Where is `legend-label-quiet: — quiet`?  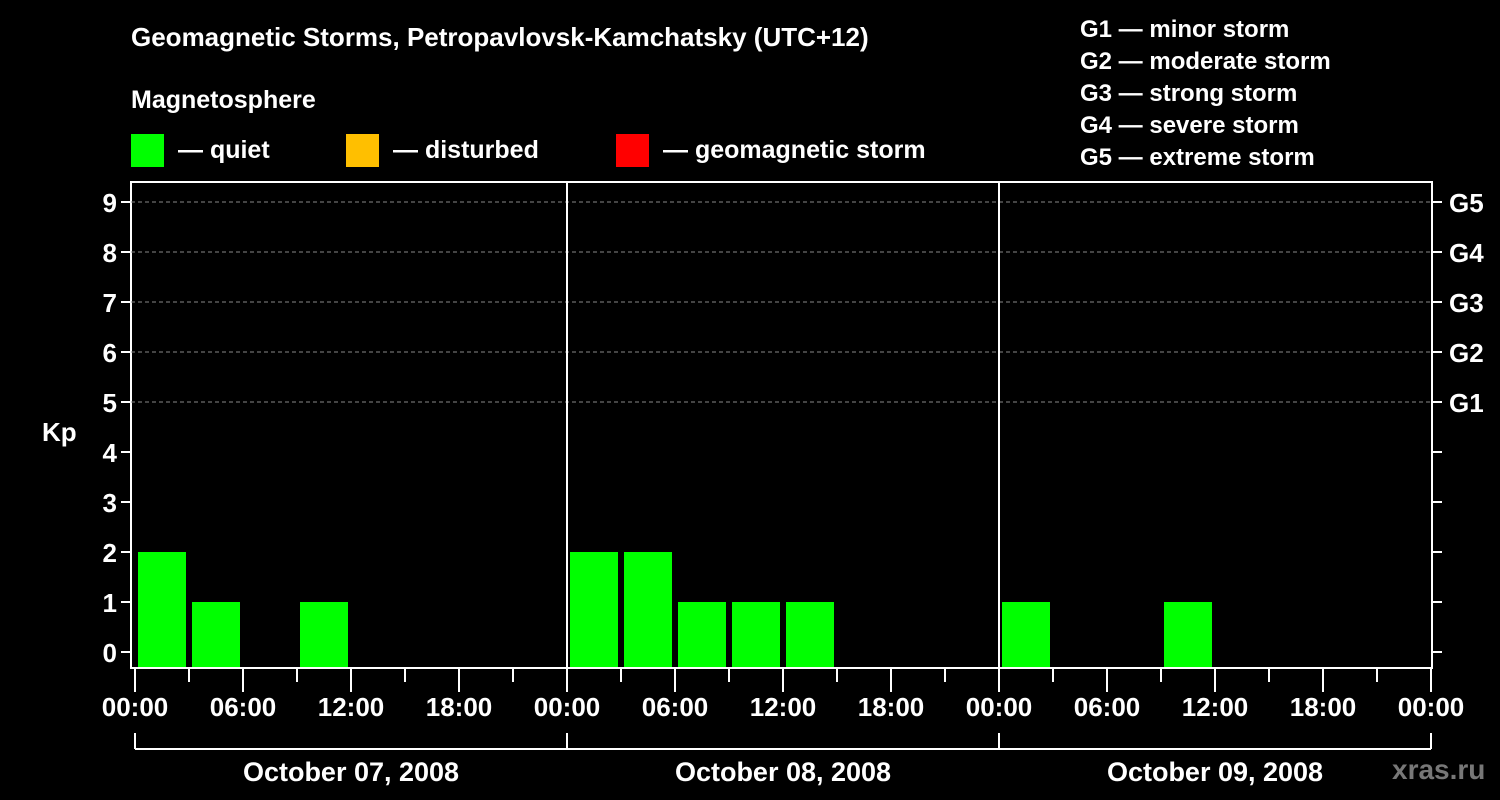 legend-label-quiet: — quiet is located at coordinates (224, 149).